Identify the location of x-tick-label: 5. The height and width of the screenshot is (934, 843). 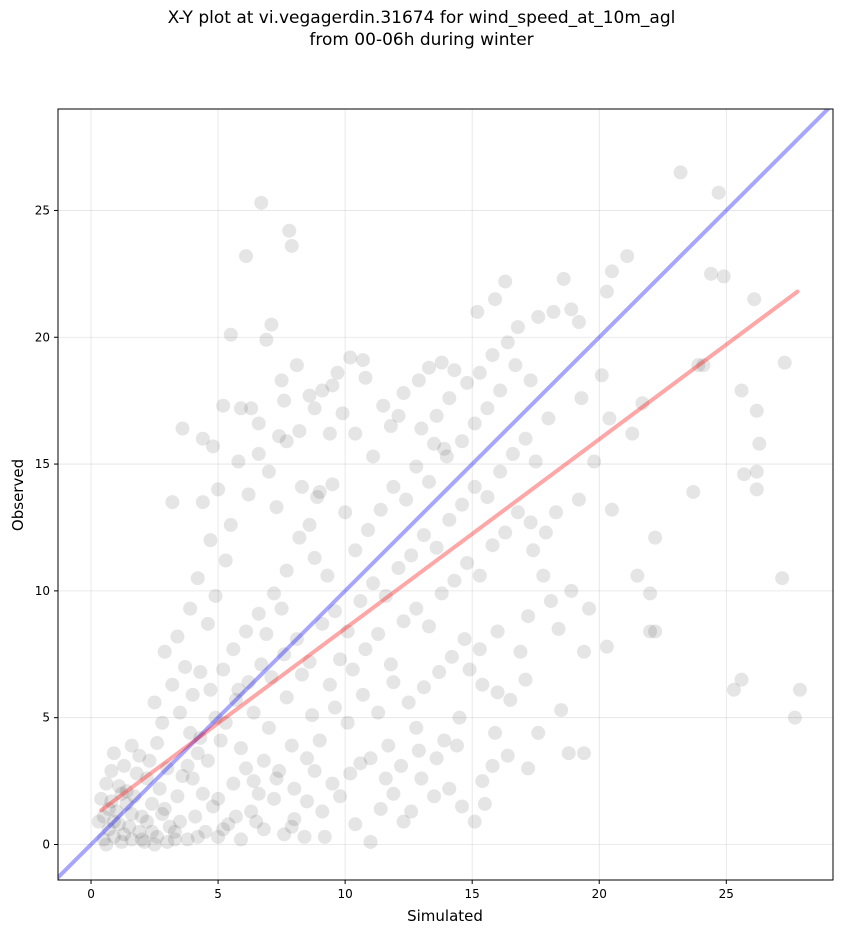
(218, 894).